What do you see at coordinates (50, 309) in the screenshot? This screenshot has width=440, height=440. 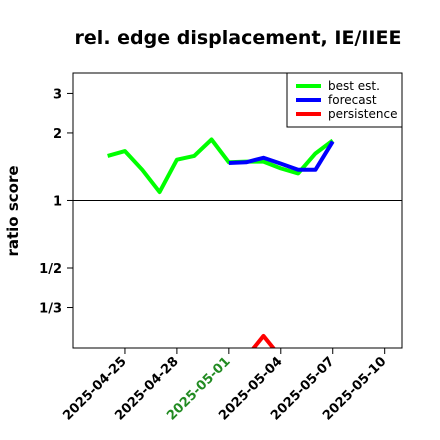 I see `y-tick-label: 1/3` at bounding box center [50, 309].